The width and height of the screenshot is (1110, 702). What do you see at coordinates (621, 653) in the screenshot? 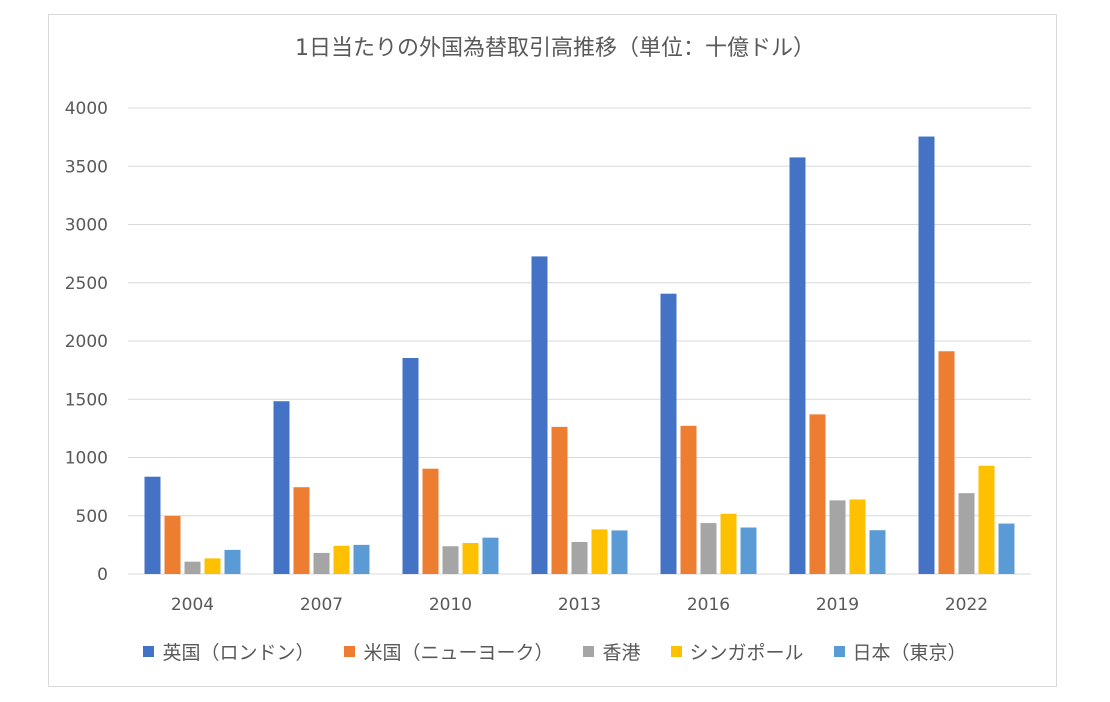
I see `legend-label: 香港` at bounding box center [621, 653].